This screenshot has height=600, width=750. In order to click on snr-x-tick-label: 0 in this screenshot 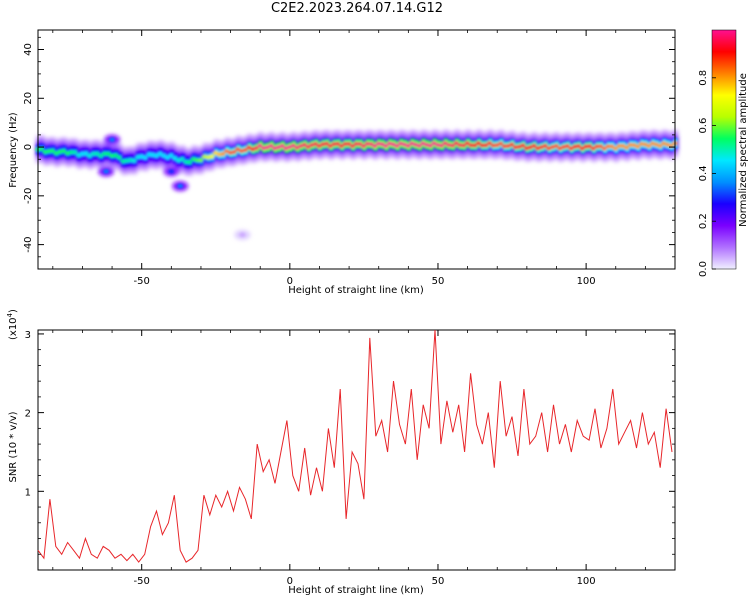, I will do `click(290, 581)`.